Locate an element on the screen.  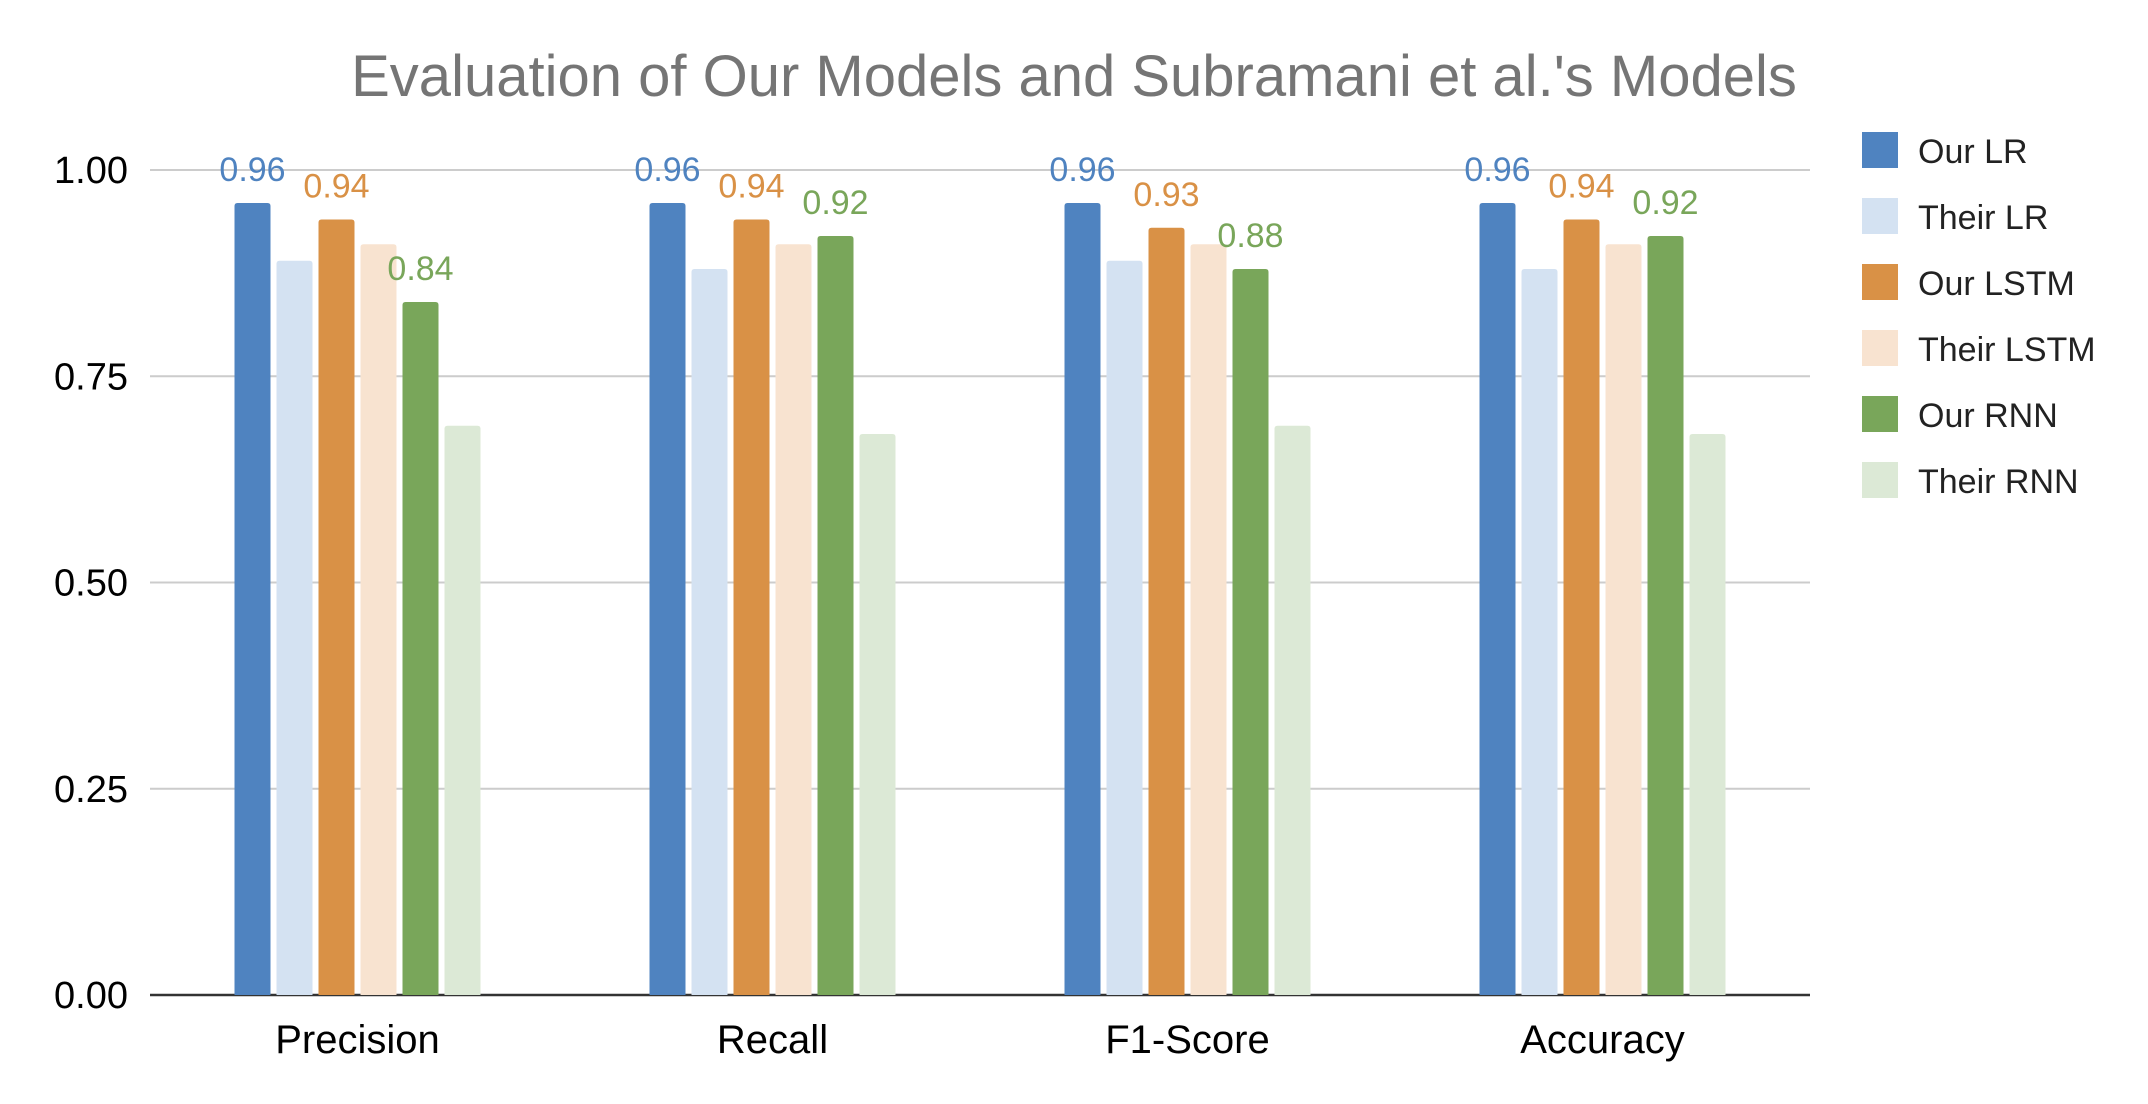
bar-our-lstm-recall is located at coordinates (751, 607).